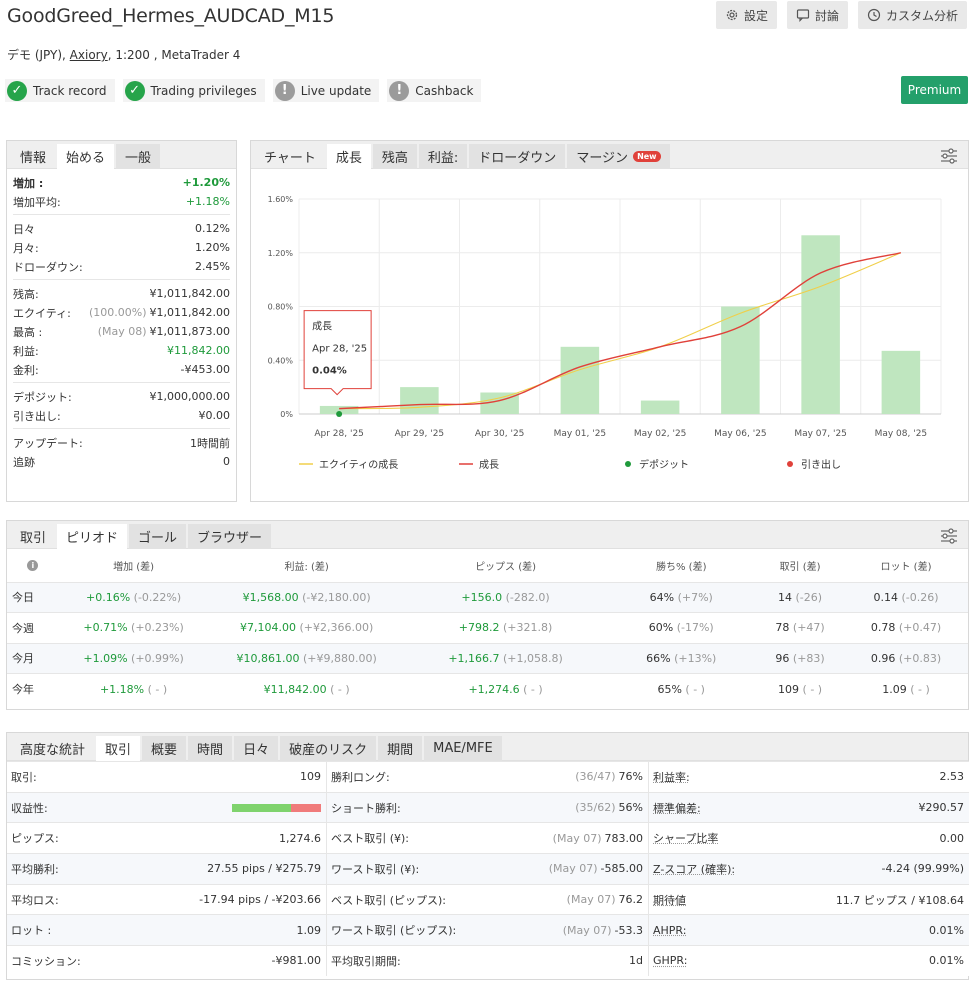  Describe the element at coordinates (732, 15) in the screenshot. I see `gear-icon` at that location.